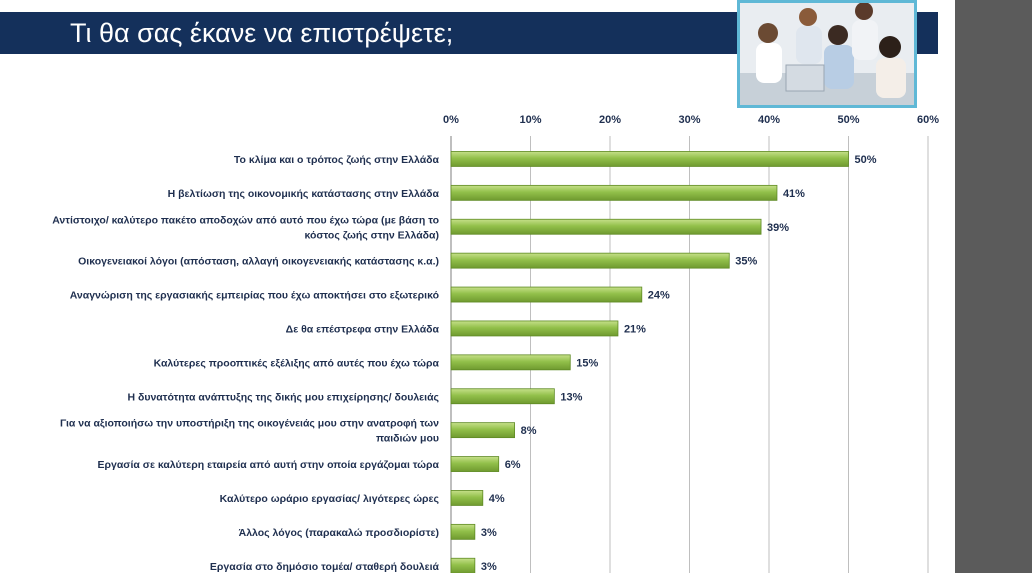  I want to click on slide-title: Τι θα σας έκανε να επιστρέψετε;, so click(262, 33).